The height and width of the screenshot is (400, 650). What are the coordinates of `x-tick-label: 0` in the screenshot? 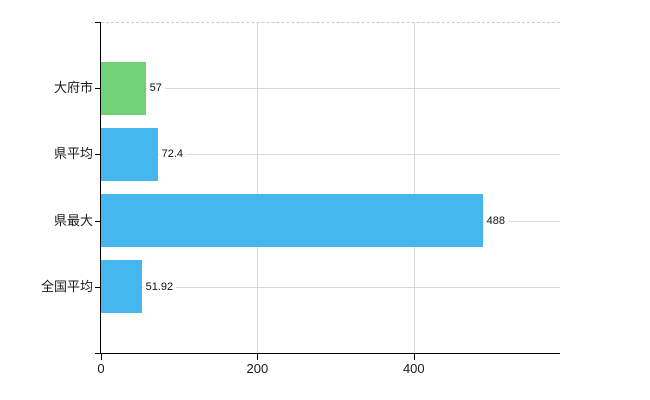 It's located at (101, 368).